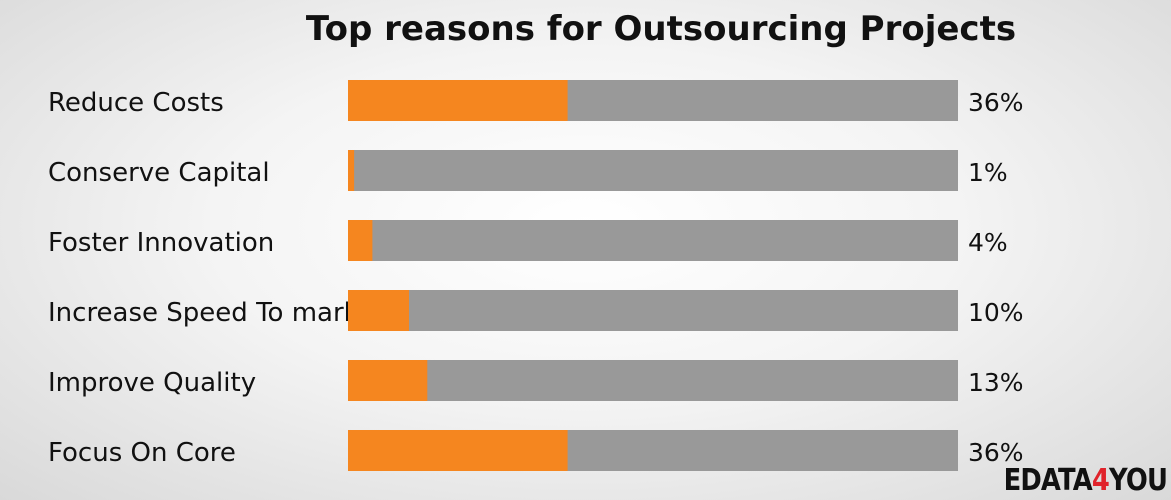  What do you see at coordinates (988, 172) in the screenshot?
I see `value-label-conserve-capital: 1%` at bounding box center [988, 172].